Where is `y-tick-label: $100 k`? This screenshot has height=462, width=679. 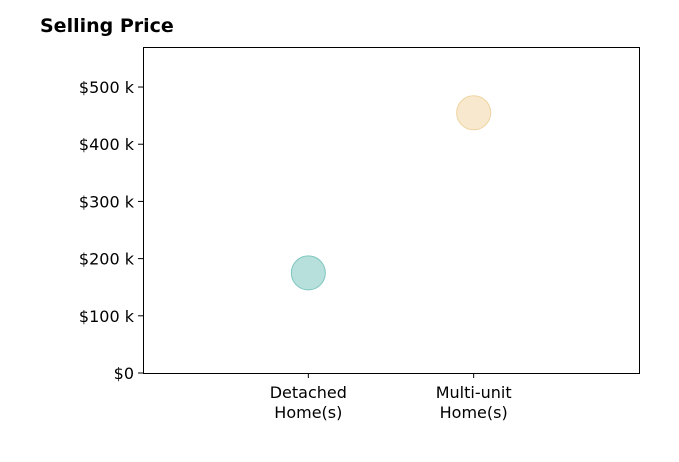
y-tick-label: $100 k is located at coordinates (107, 316).